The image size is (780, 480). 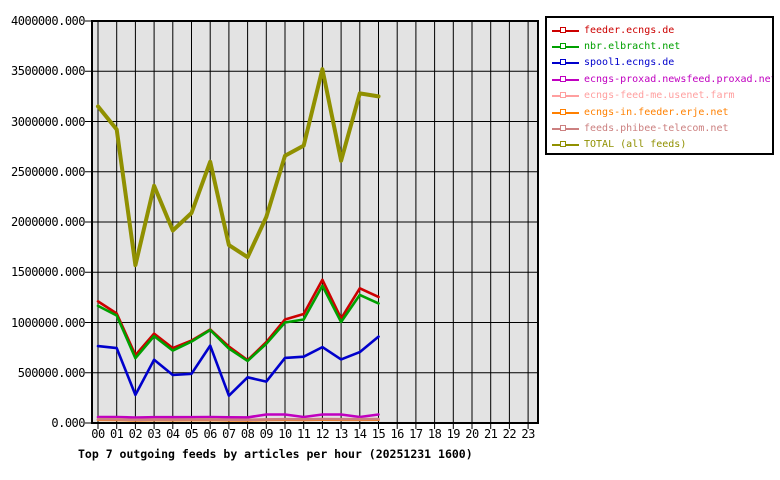 What do you see at coordinates (303, 434) in the screenshot?
I see `x-tick-label: 11` at bounding box center [303, 434].